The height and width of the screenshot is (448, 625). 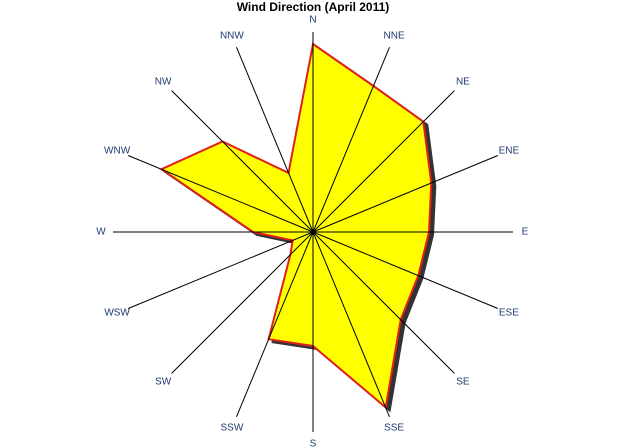 I want to click on axis-label: NW, so click(x=163, y=82).